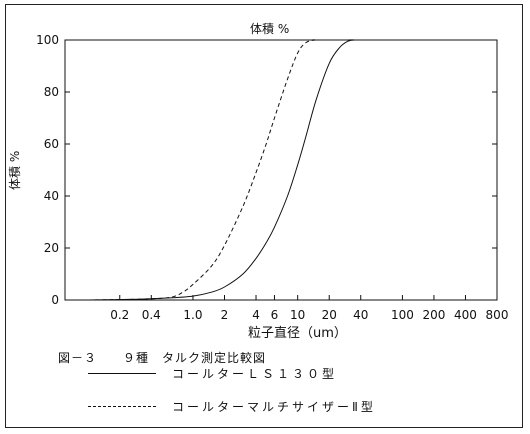 The width and height of the screenshot is (530, 434). I want to click on y-tick-label: 100, so click(47, 40).